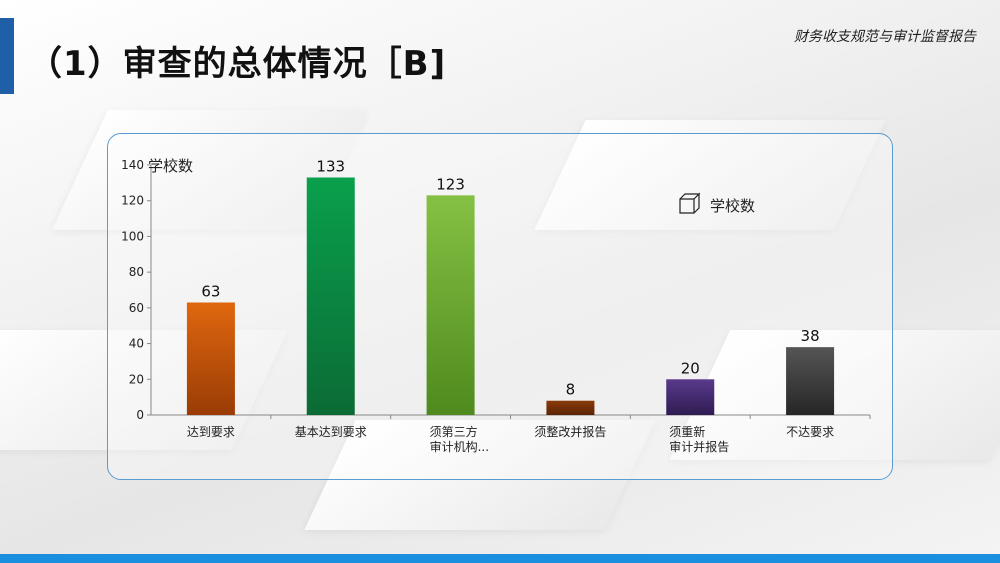  What do you see at coordinates (170, 166) in the screenshot?
I see `y-axis-label: 学校数` at bounding box center [170, 166].